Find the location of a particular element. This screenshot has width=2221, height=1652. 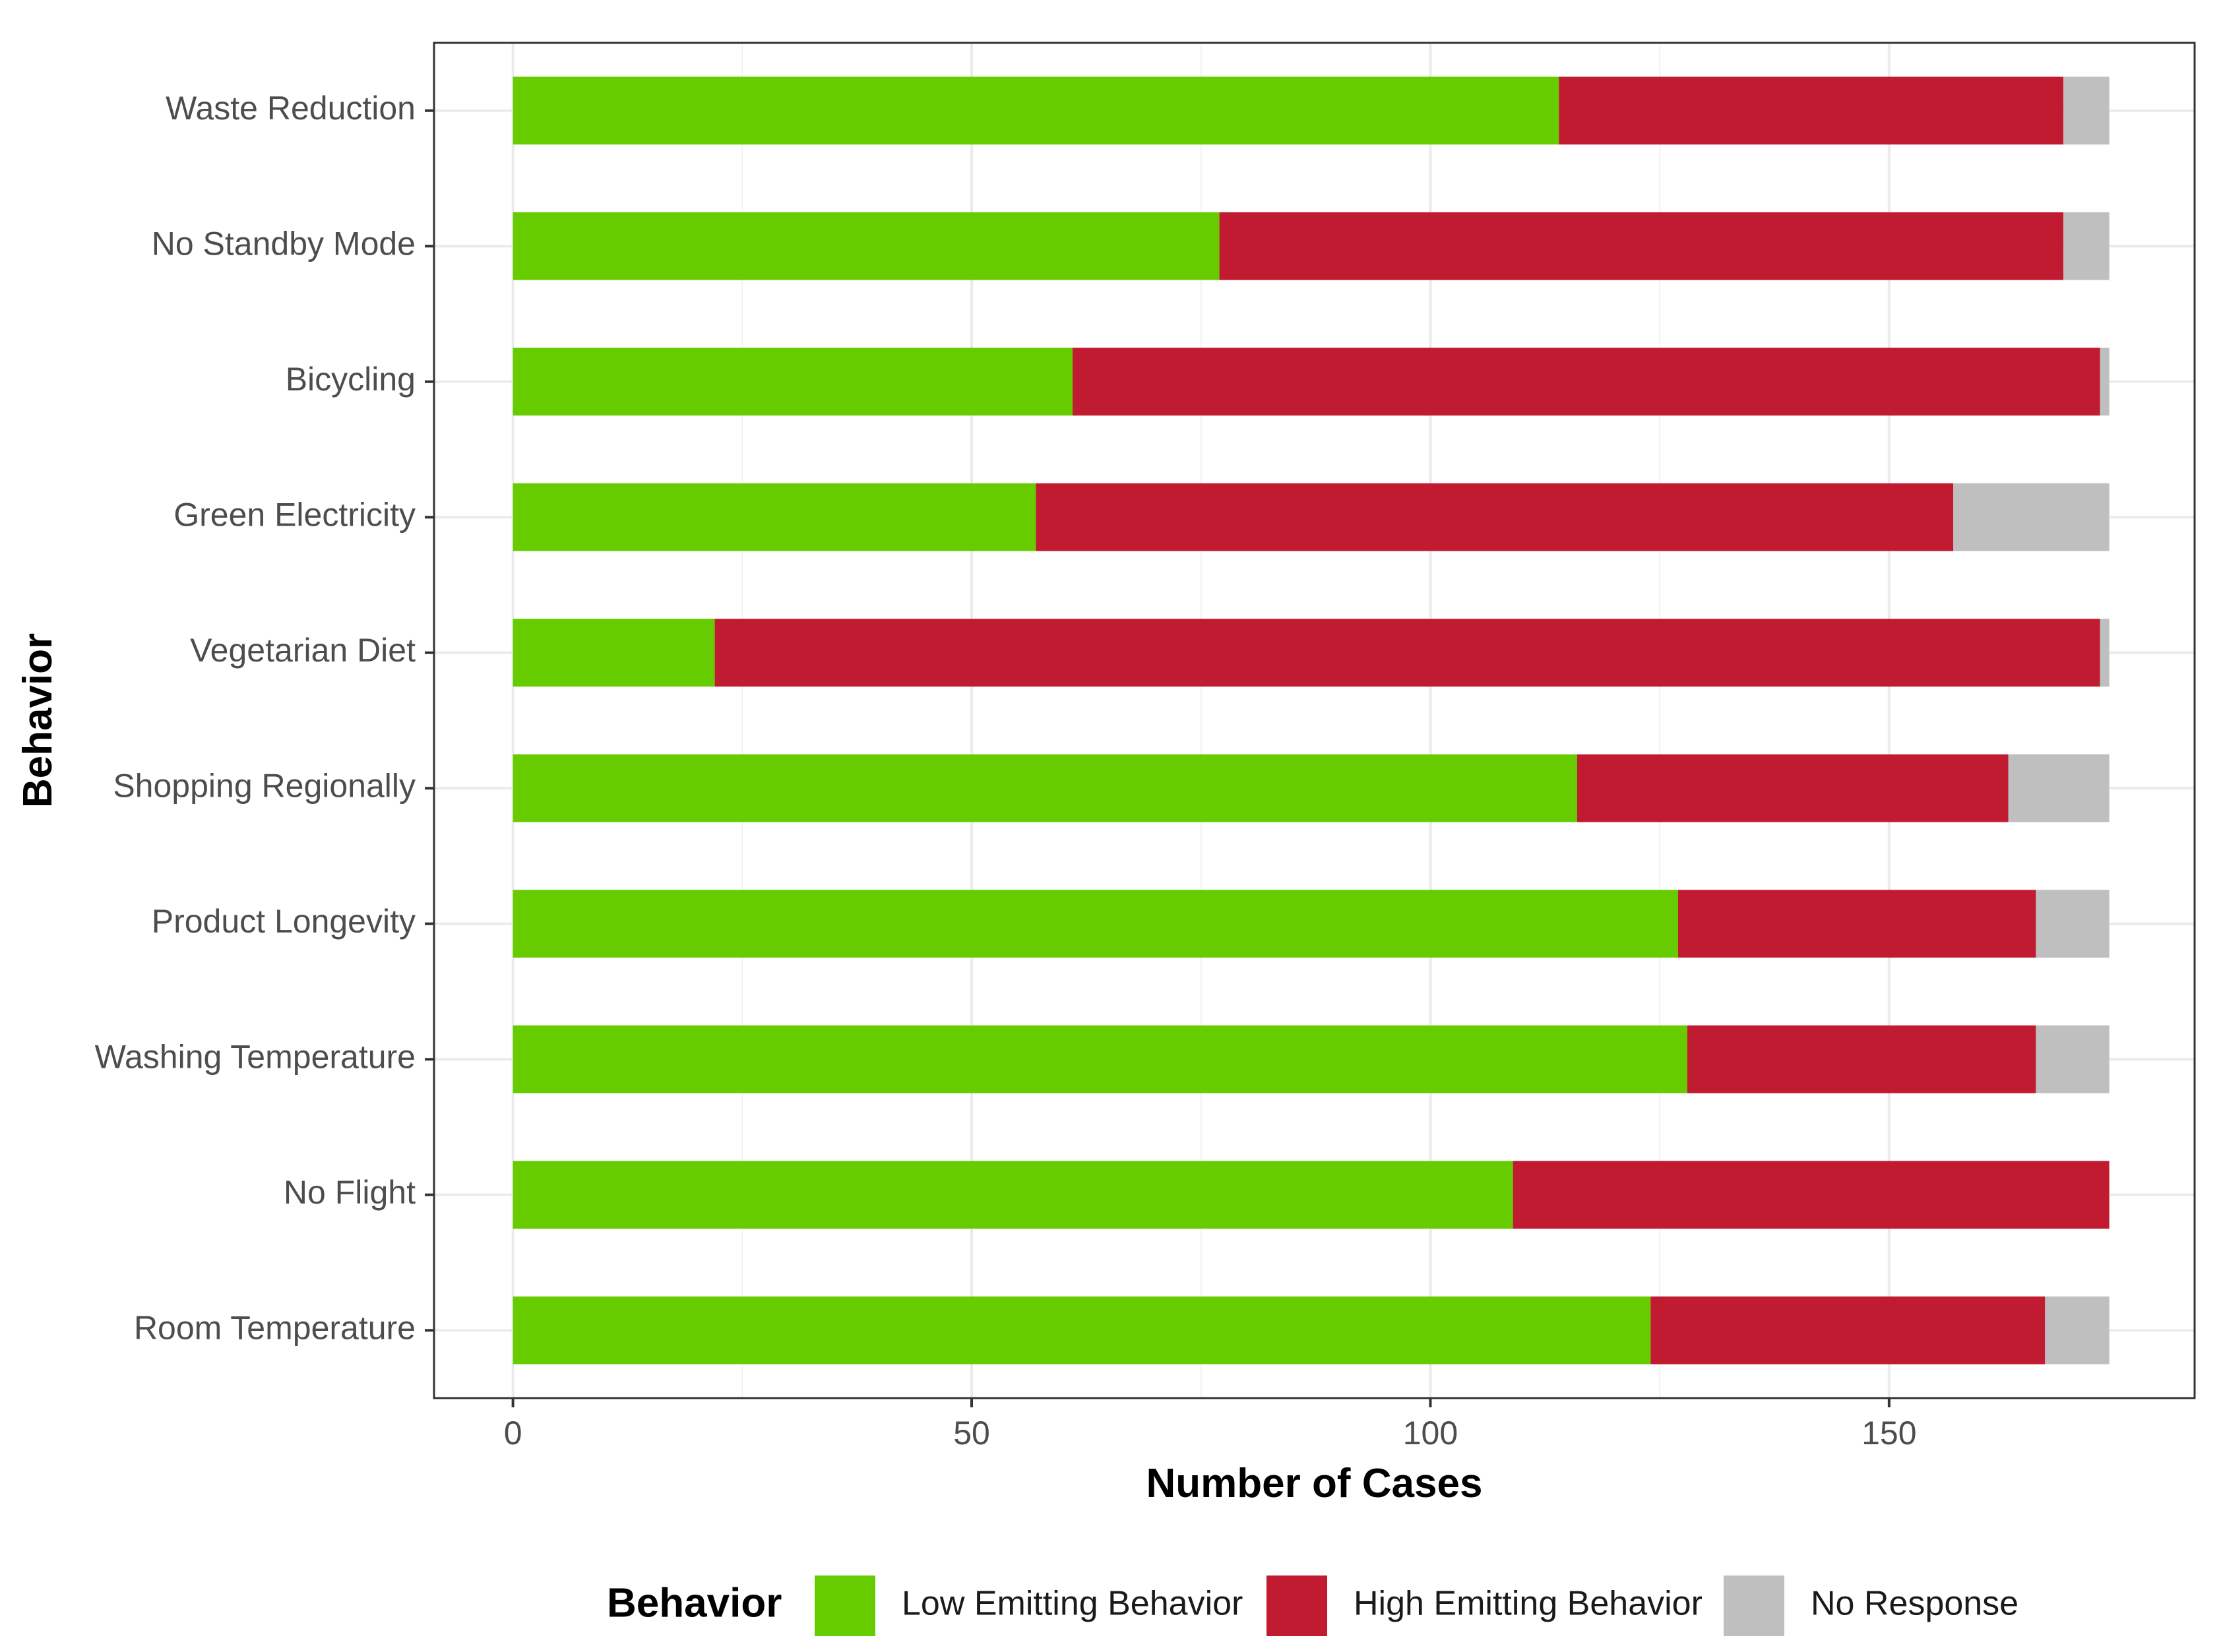

x-axis-title: Number of Cases is located at coordinates (1314, 1483).